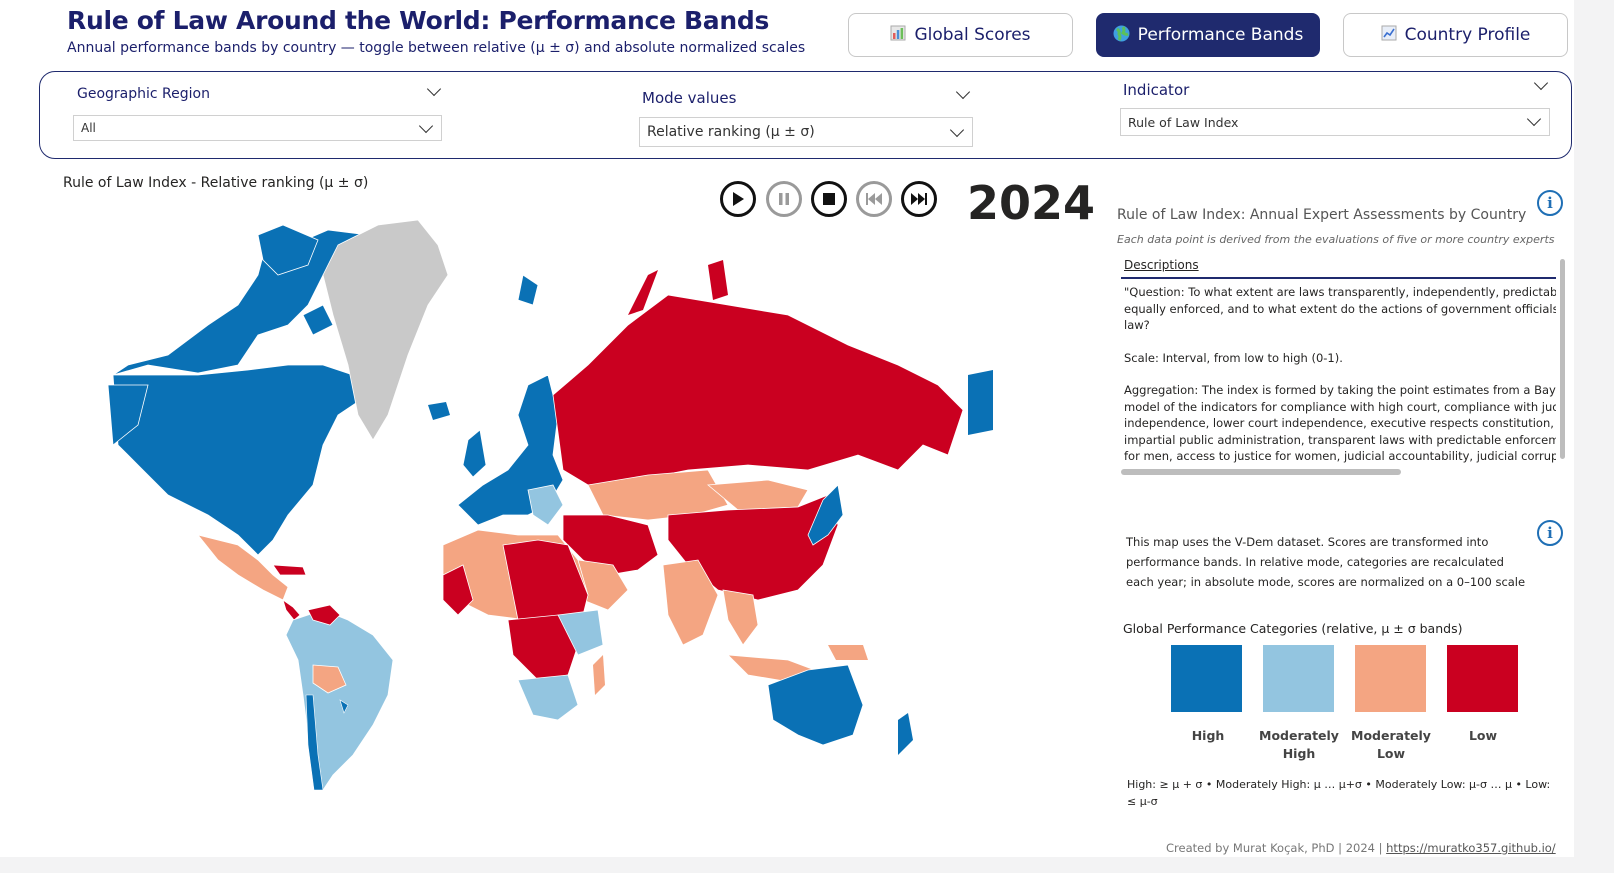 This screenshot has height=873, width=1614. Describe the element at coordinates (678, 287) in the screenshot. I see `region-novaya-zemlya` at that location.